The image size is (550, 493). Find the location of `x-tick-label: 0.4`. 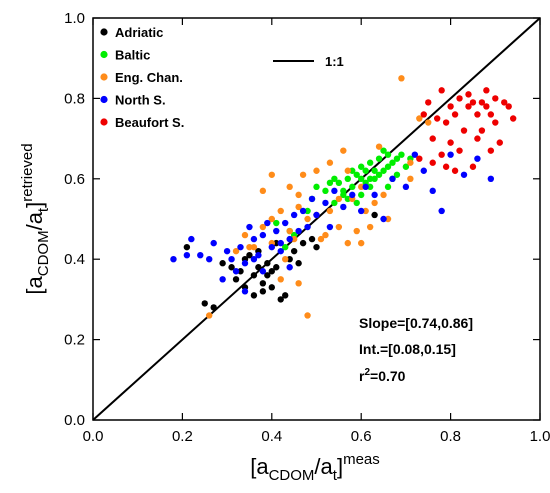

x-tick-label: 0.4 is located at coordinates (271, 436).